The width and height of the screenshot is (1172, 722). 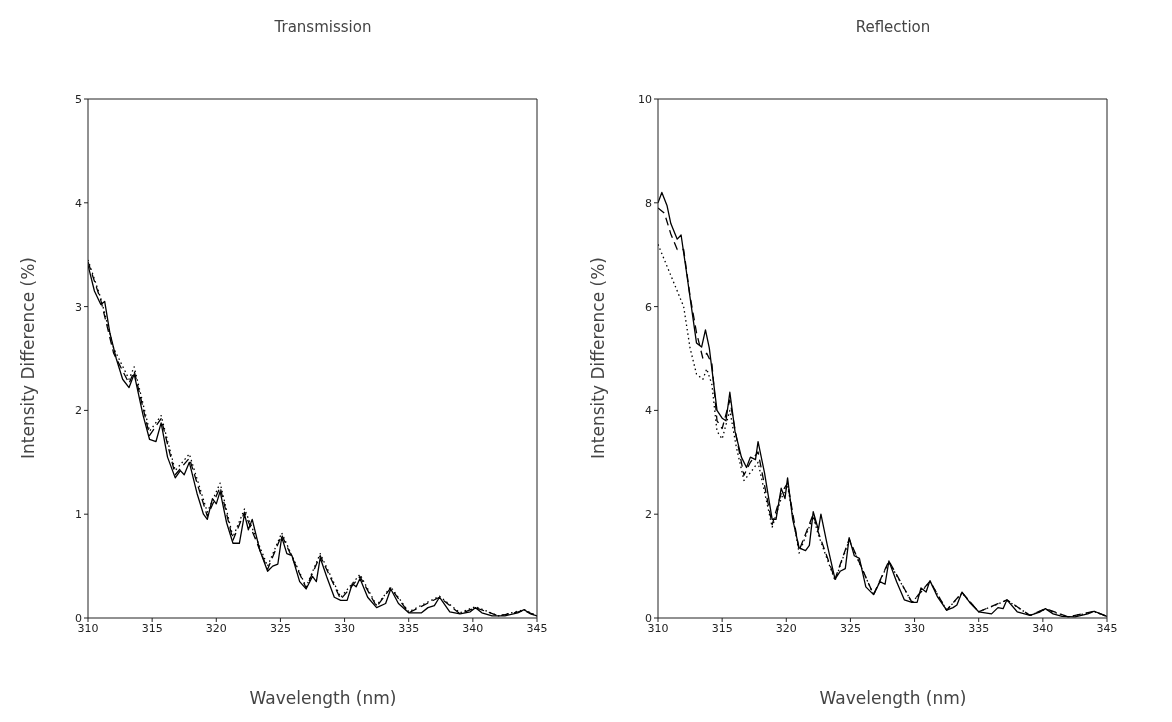 I want to click on y-tick-label: 10, so click(x=645, y=99).